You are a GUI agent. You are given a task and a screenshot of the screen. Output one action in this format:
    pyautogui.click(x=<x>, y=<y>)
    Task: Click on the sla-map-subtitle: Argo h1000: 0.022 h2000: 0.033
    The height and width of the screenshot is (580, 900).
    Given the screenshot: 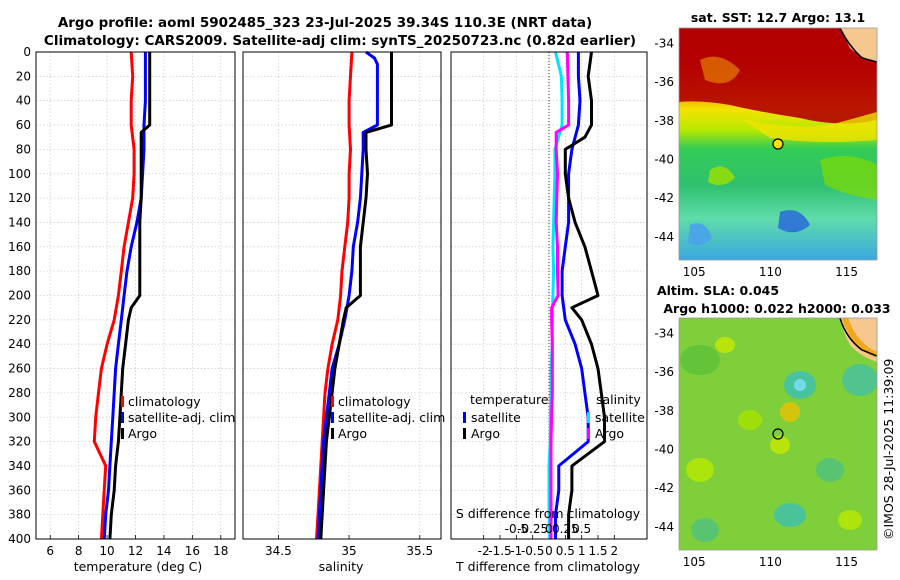 What is the action you would take?
    pyautogui.click(x=776, y=308)
    